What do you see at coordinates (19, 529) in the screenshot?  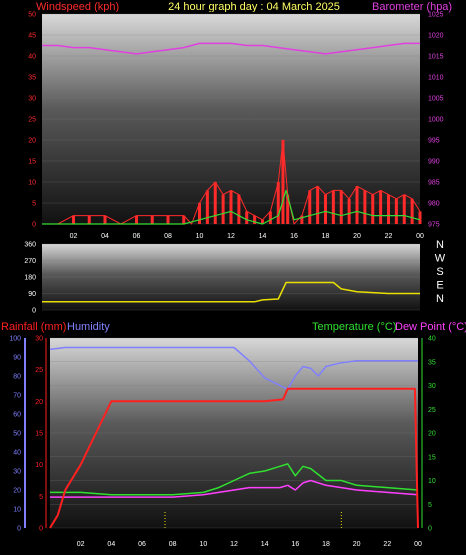 I see `humidity-tick-label: 0` at bounding box center [19, 529].